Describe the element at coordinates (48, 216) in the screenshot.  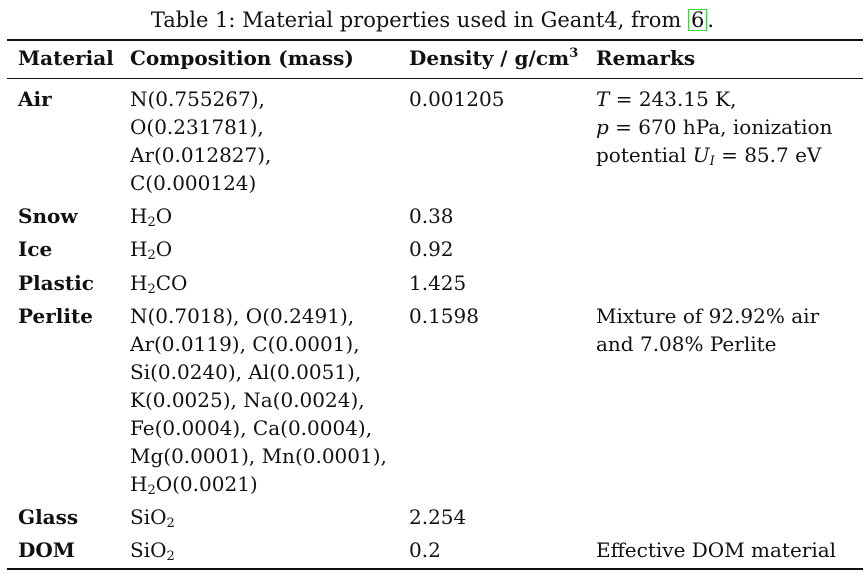
I see `row-snow-material: Snow` at that location.